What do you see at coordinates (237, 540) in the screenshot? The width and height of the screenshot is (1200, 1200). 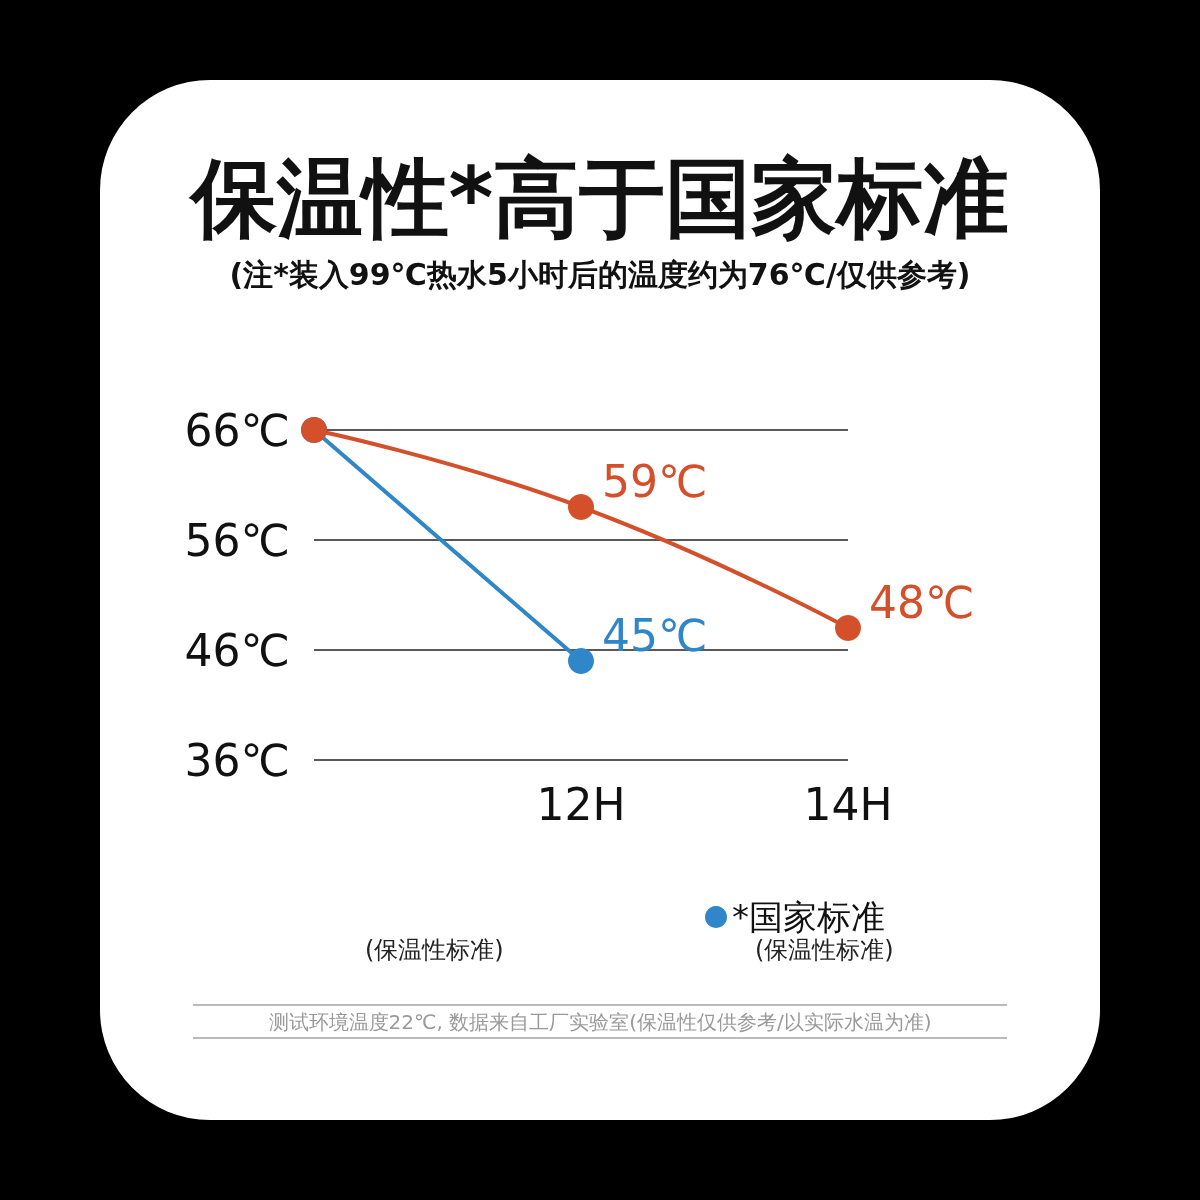 I see `y-tick-label: 56℃` at bounding box center [237, 540].